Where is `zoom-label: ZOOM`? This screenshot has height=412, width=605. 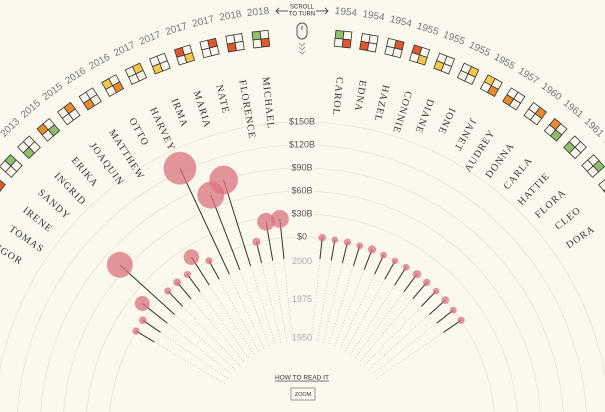 zoom-label: ZOOM is located at coordinates (303, 395).